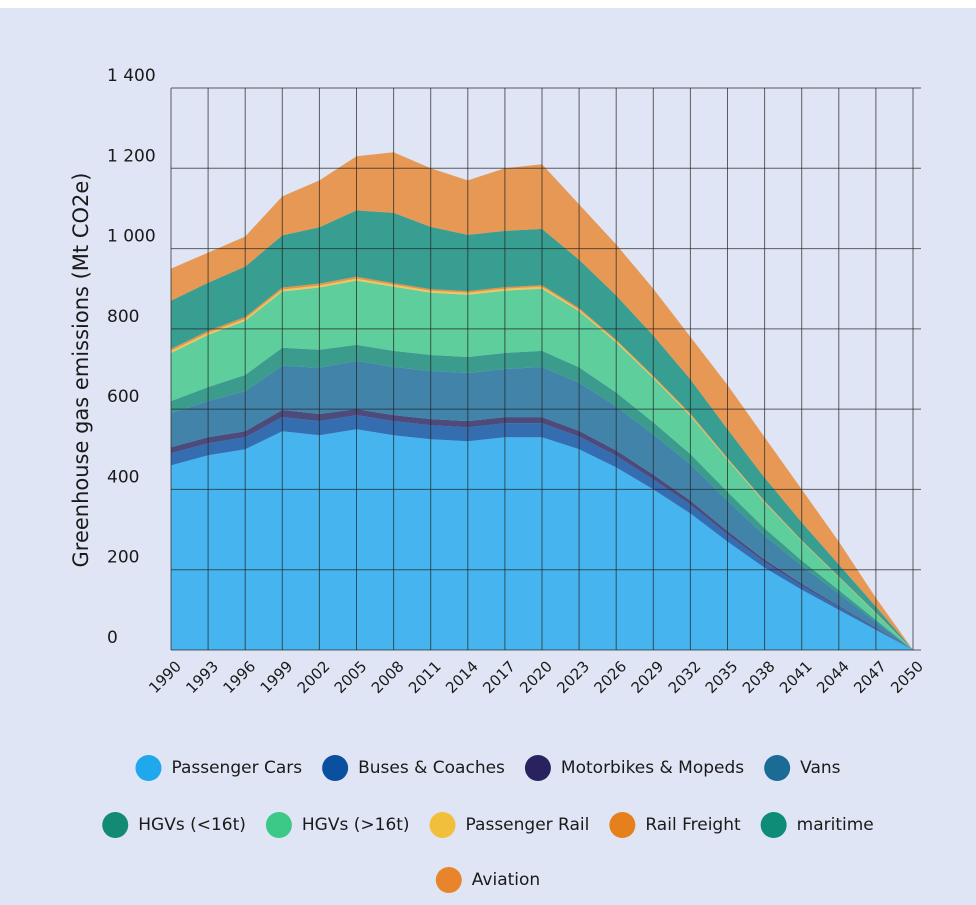 Image resolution: width=976 pixels, height=905 pixels. Describe the element at coordinates (123, 558) in the screenshot. I see `y-tick-label: 200` at that location.